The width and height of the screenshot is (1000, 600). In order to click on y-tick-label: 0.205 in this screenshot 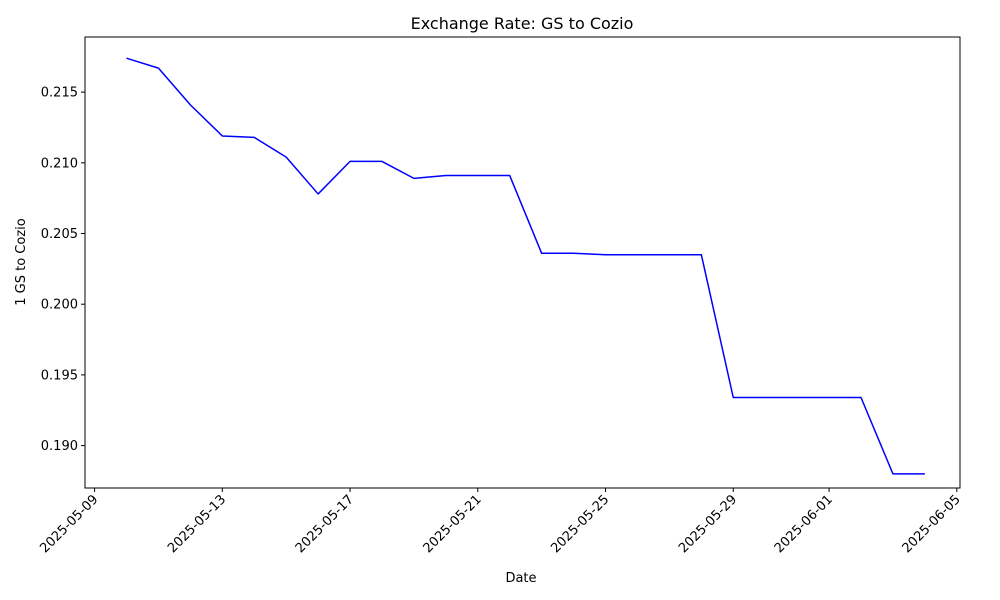, I will do `click(59, 234)`.